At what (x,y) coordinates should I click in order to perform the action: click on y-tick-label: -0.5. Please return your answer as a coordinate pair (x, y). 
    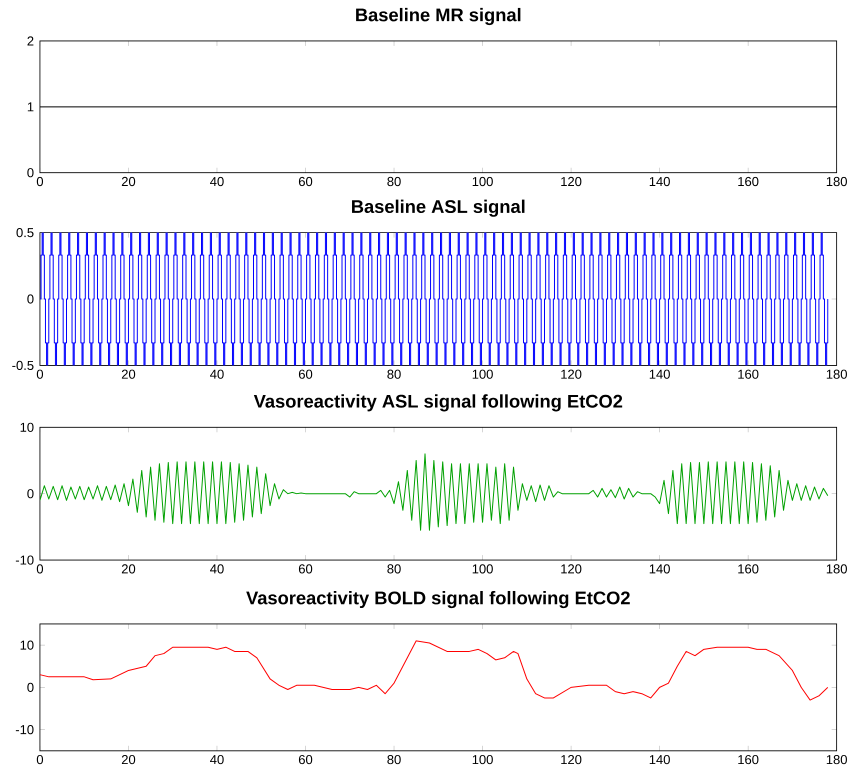
    Looking at the image, I should click on (23, 365).